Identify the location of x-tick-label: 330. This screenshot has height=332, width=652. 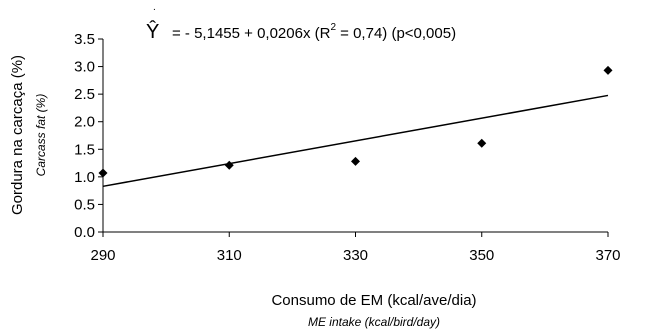
(355, 255).